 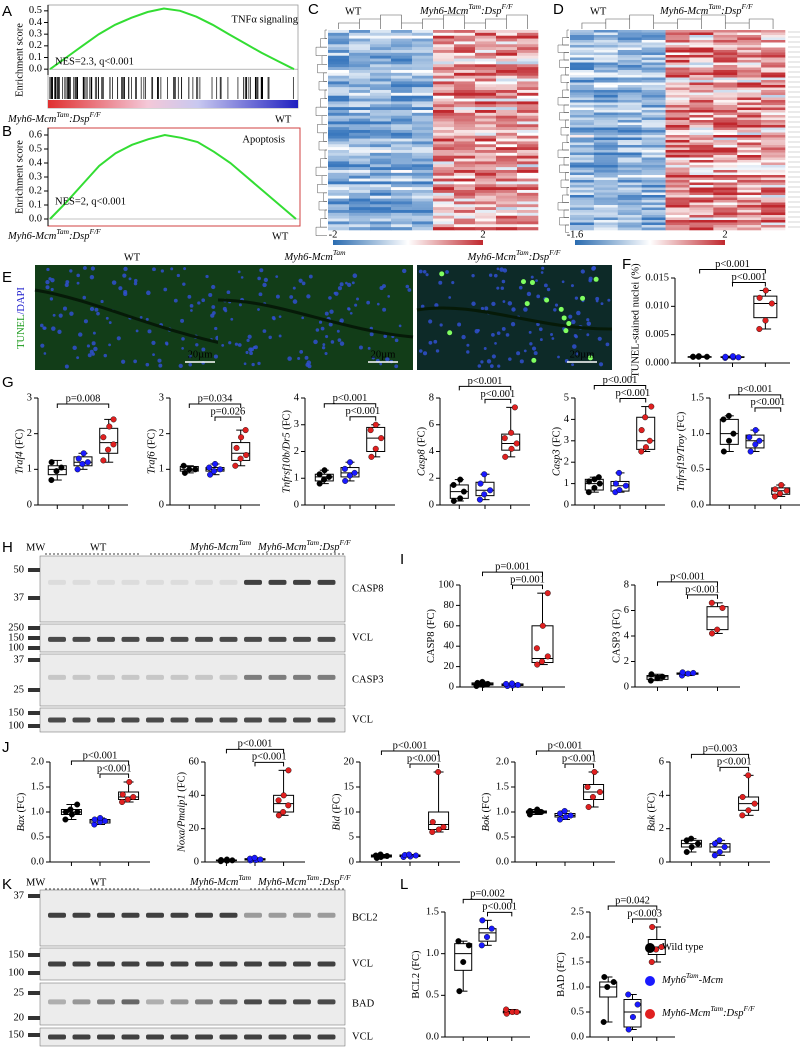 What do you see at coordinates (37, 861) in the screenshot?
I see `y-tick-label: 0.0` at bounding box center [37, 861].